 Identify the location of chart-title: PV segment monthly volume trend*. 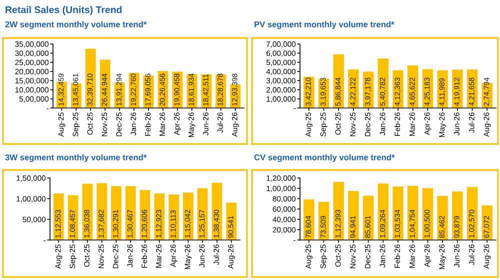
(324, 25).